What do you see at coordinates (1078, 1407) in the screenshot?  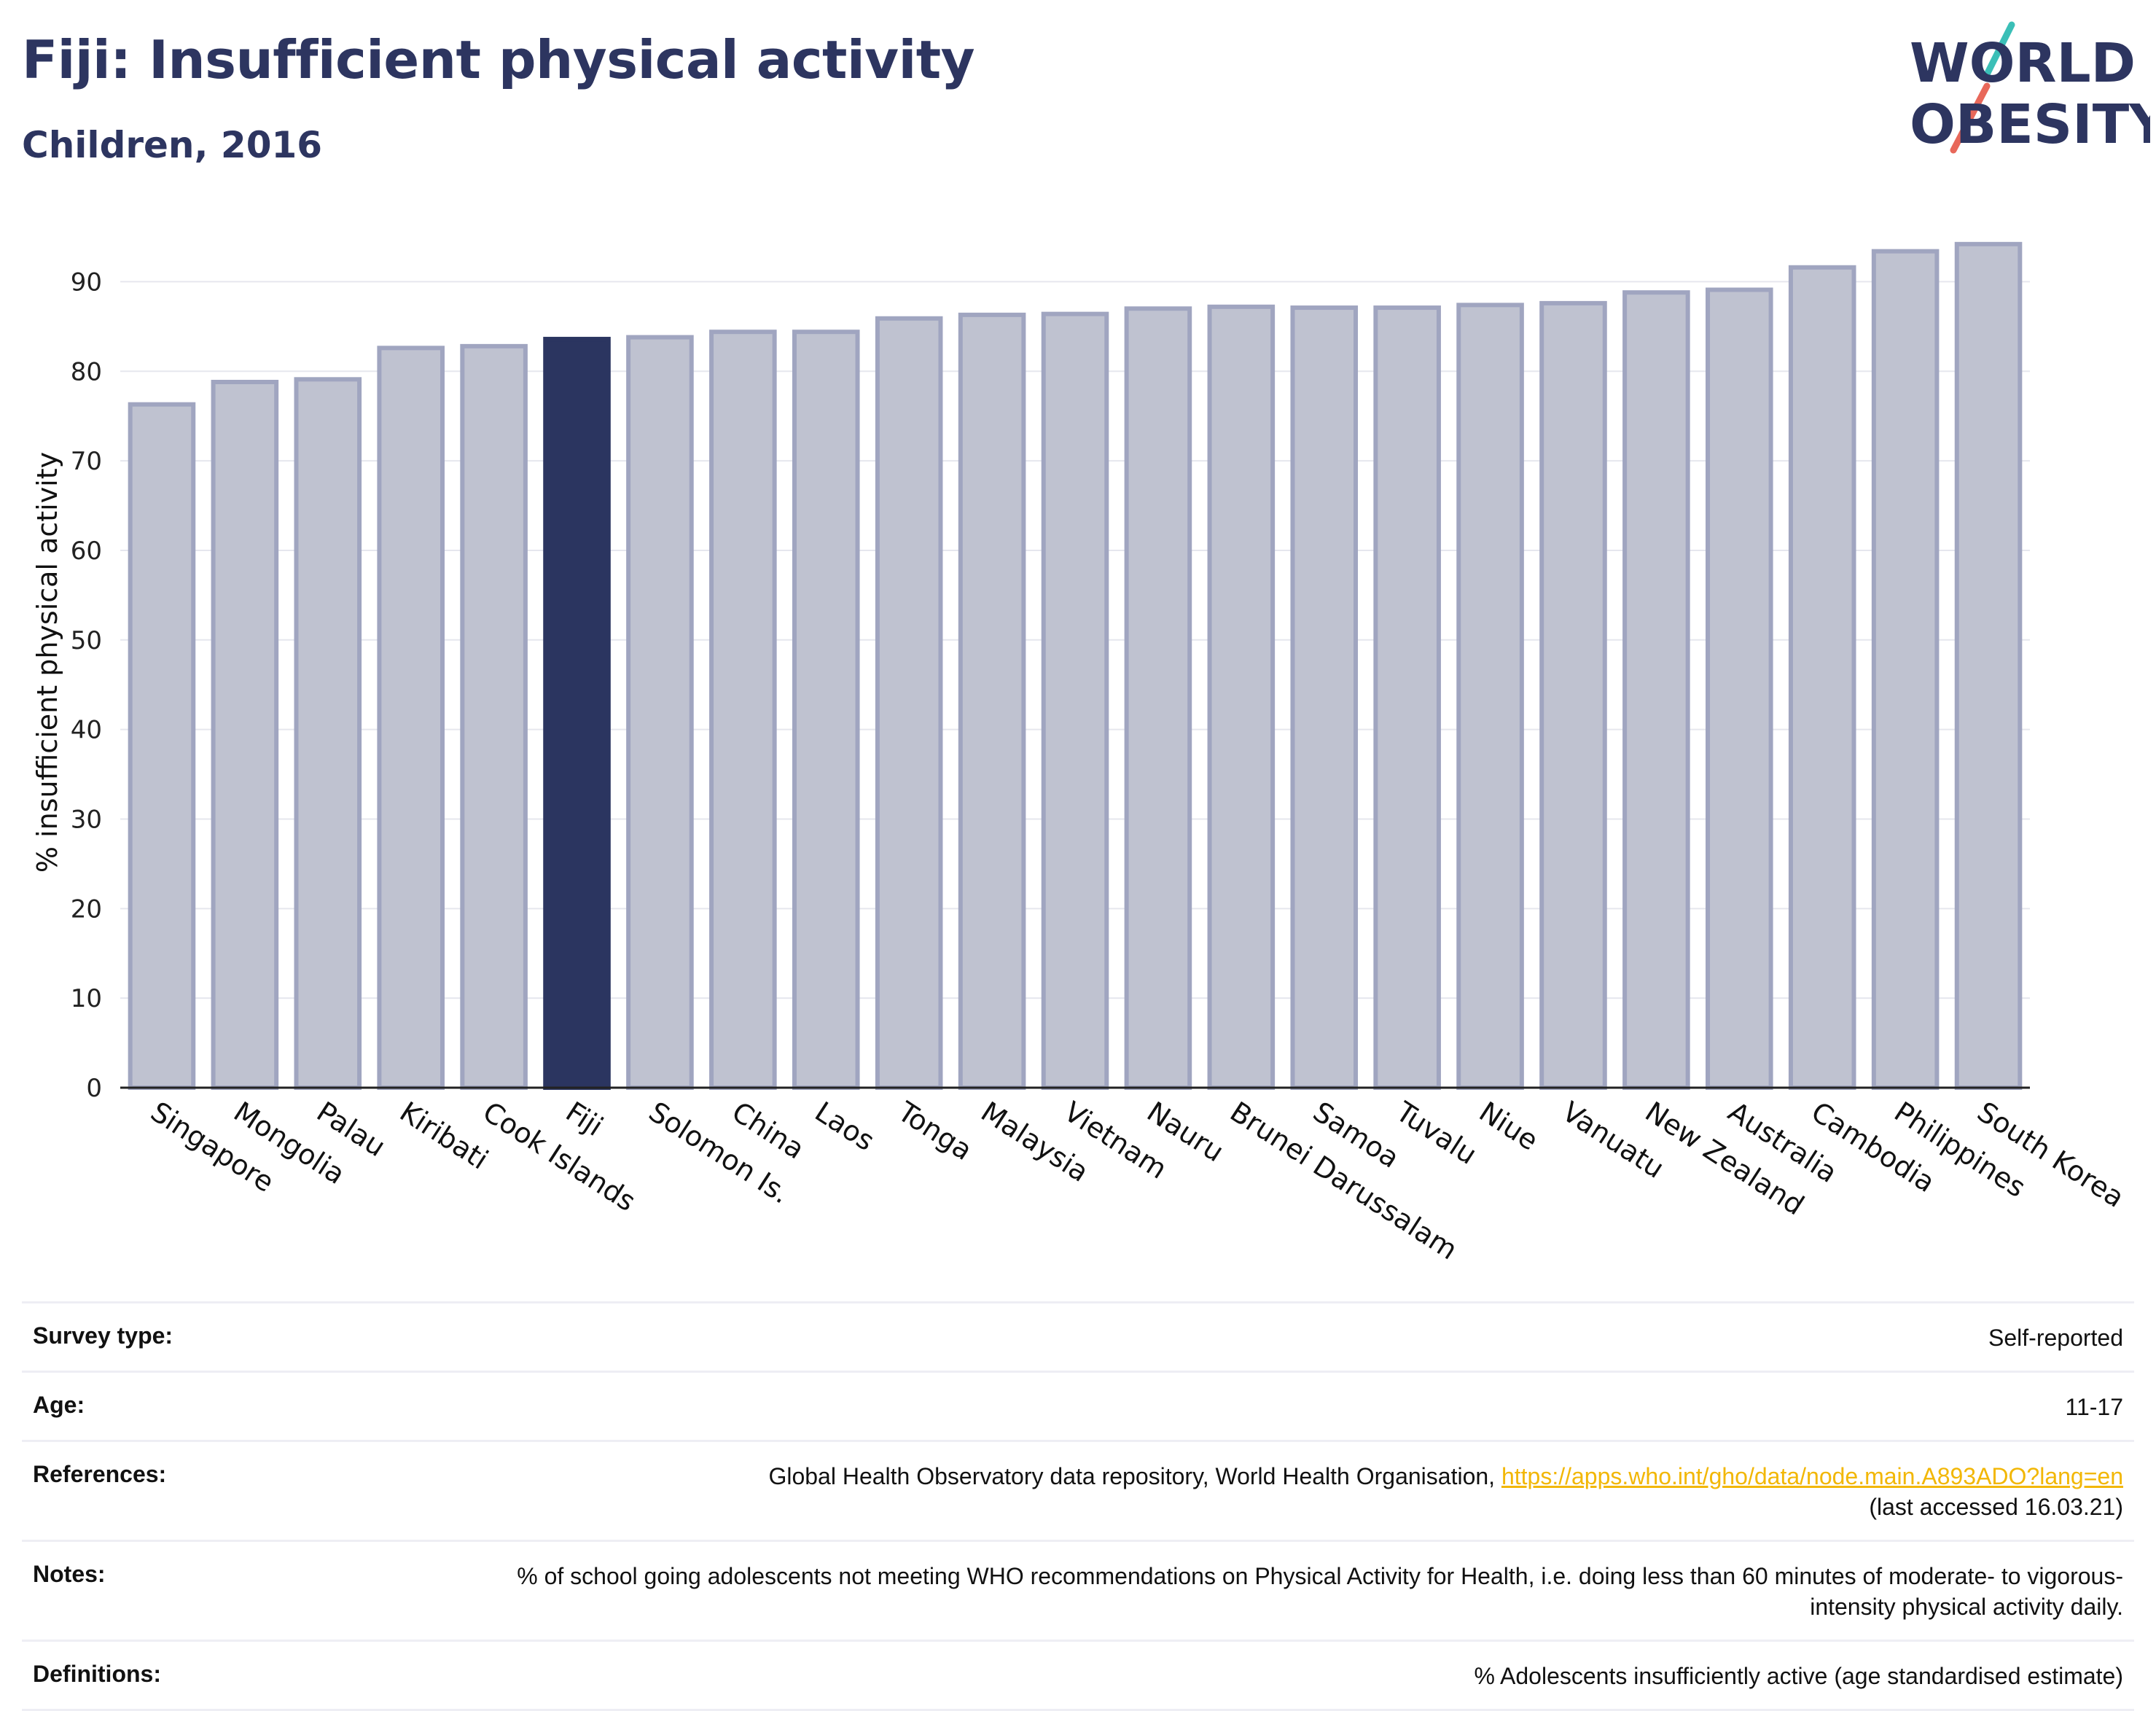 I see `info-row-age: Age: 11-17` at bounding box center [1078, 1407].